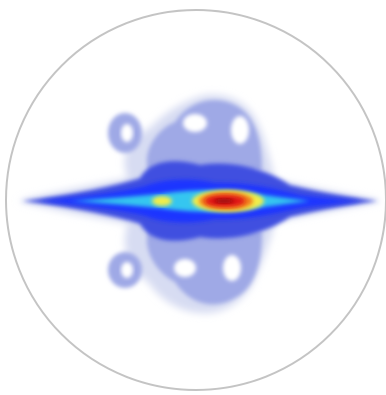  What do you see at coordinates (162, 201) in the screenshot?
I see `yellow-spot` at bounding box center [162, 201].